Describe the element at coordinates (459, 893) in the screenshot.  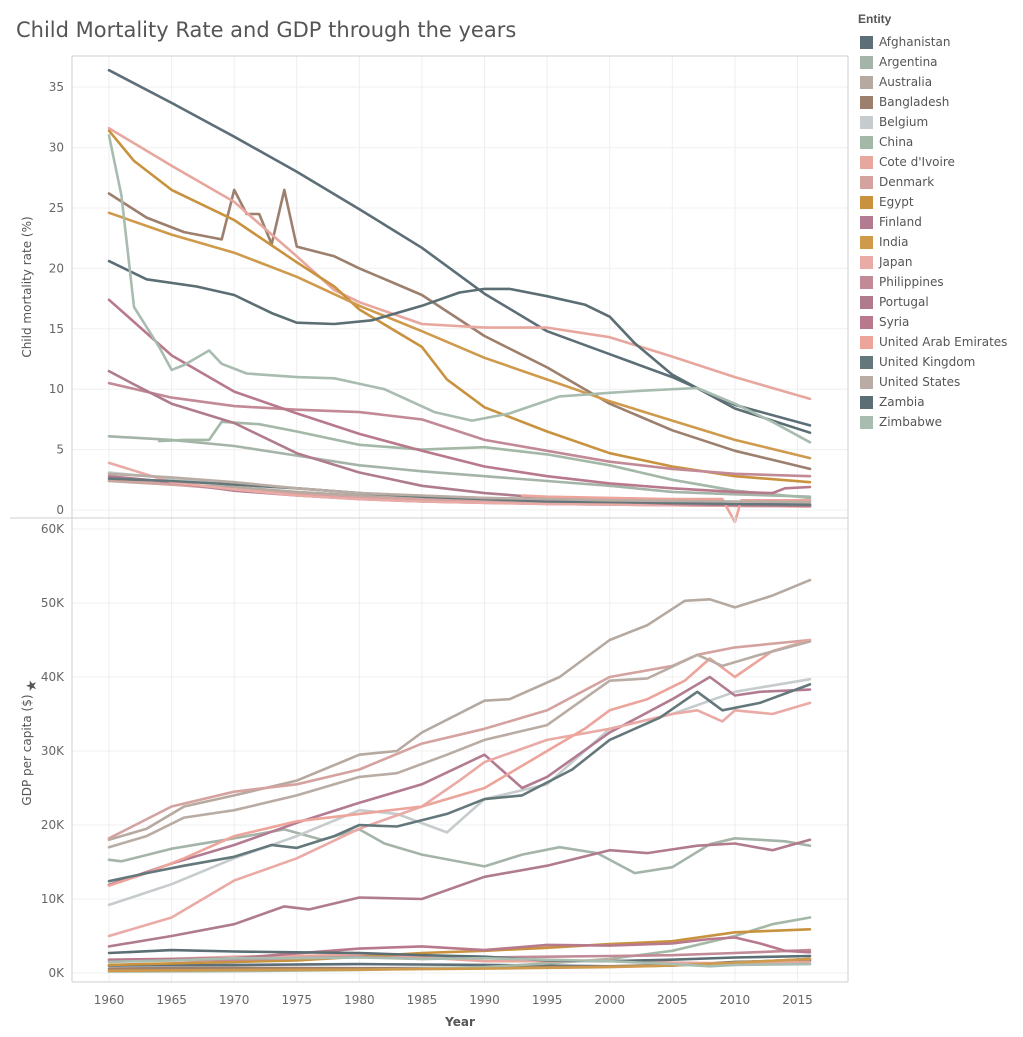
I see `gdp-series-portugal` at that location.